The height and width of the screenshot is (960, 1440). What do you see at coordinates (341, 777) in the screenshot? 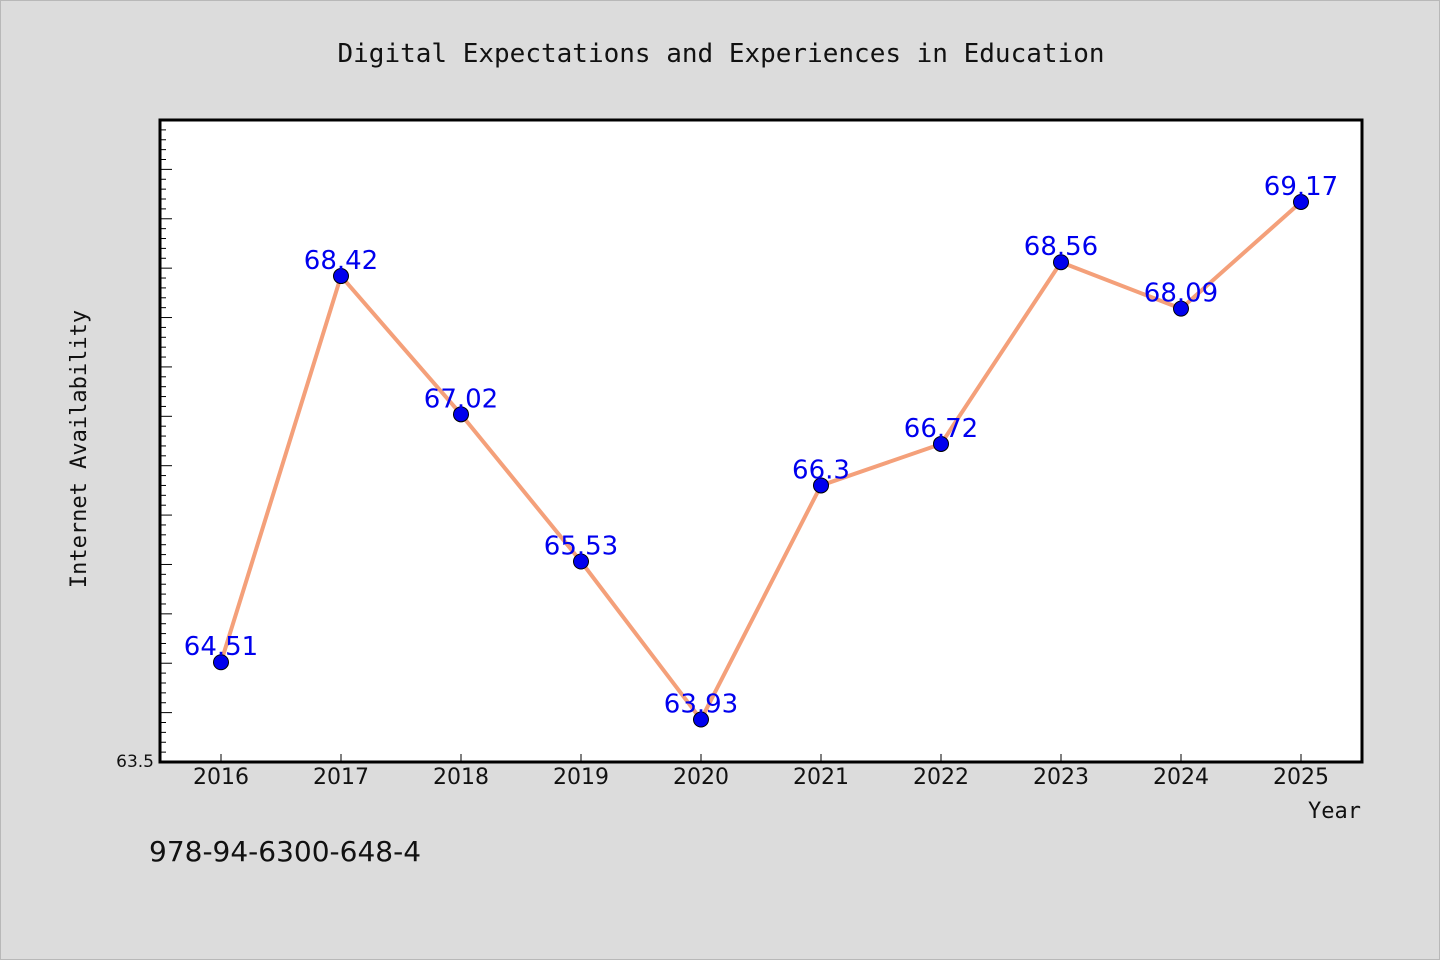
I see `x-tick-label: 2017` at bounding box center [341, 777].